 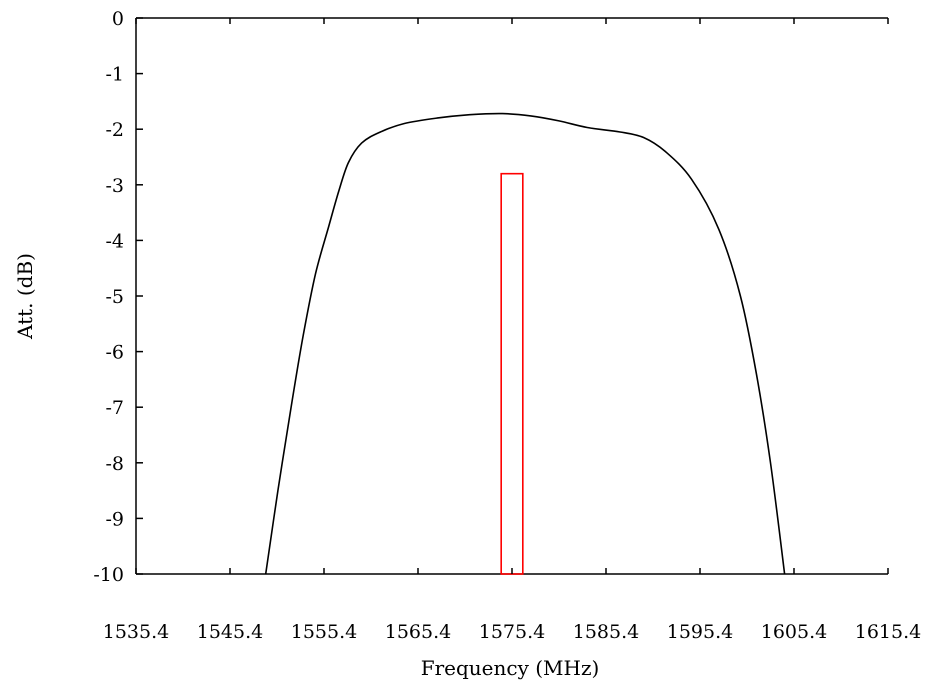 What do you see at coordinates (114, 519) in the screenshot?
I see `y-tick-label: -9` at bounding box center [114, 519].